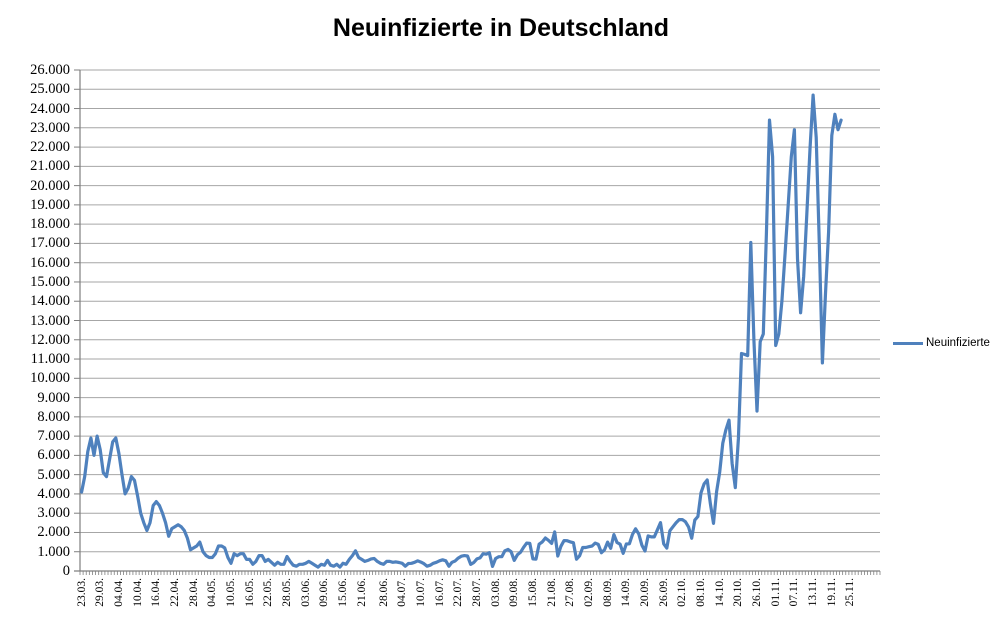 Image resolution: width=1002 pixels, height=641 pixels. Describe the element at coordinates (50, 185) in the screenshot. I see `y-tick-label: 20.000` at that location.